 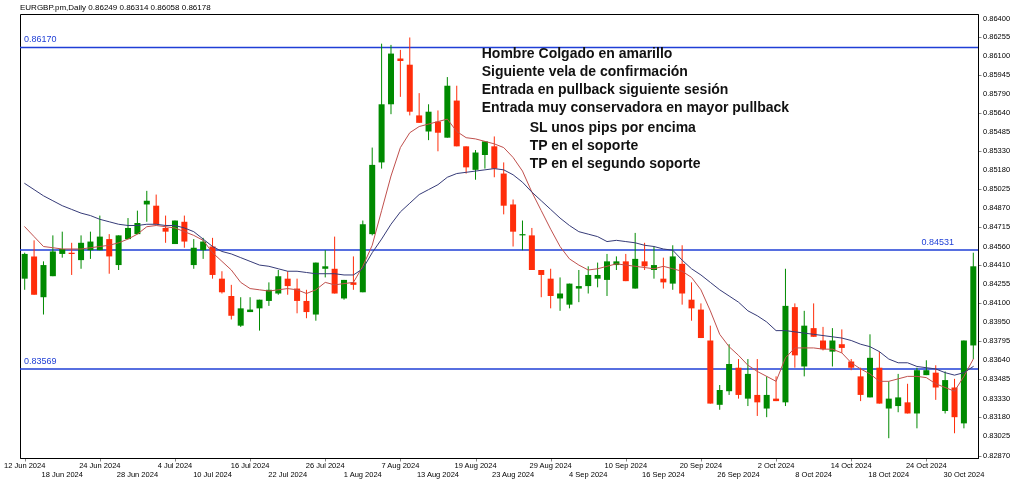 What do you see at coordinates (635, 107) in the screenshot?
I see `annotation: Entrada muy conservadora en mayor pullback` at bounding box center [635, 107].